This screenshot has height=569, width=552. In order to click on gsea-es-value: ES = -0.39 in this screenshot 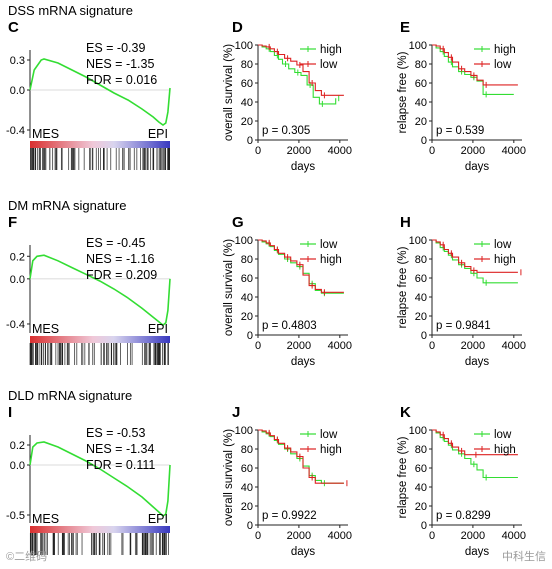, I will do `click(115, 48)`.